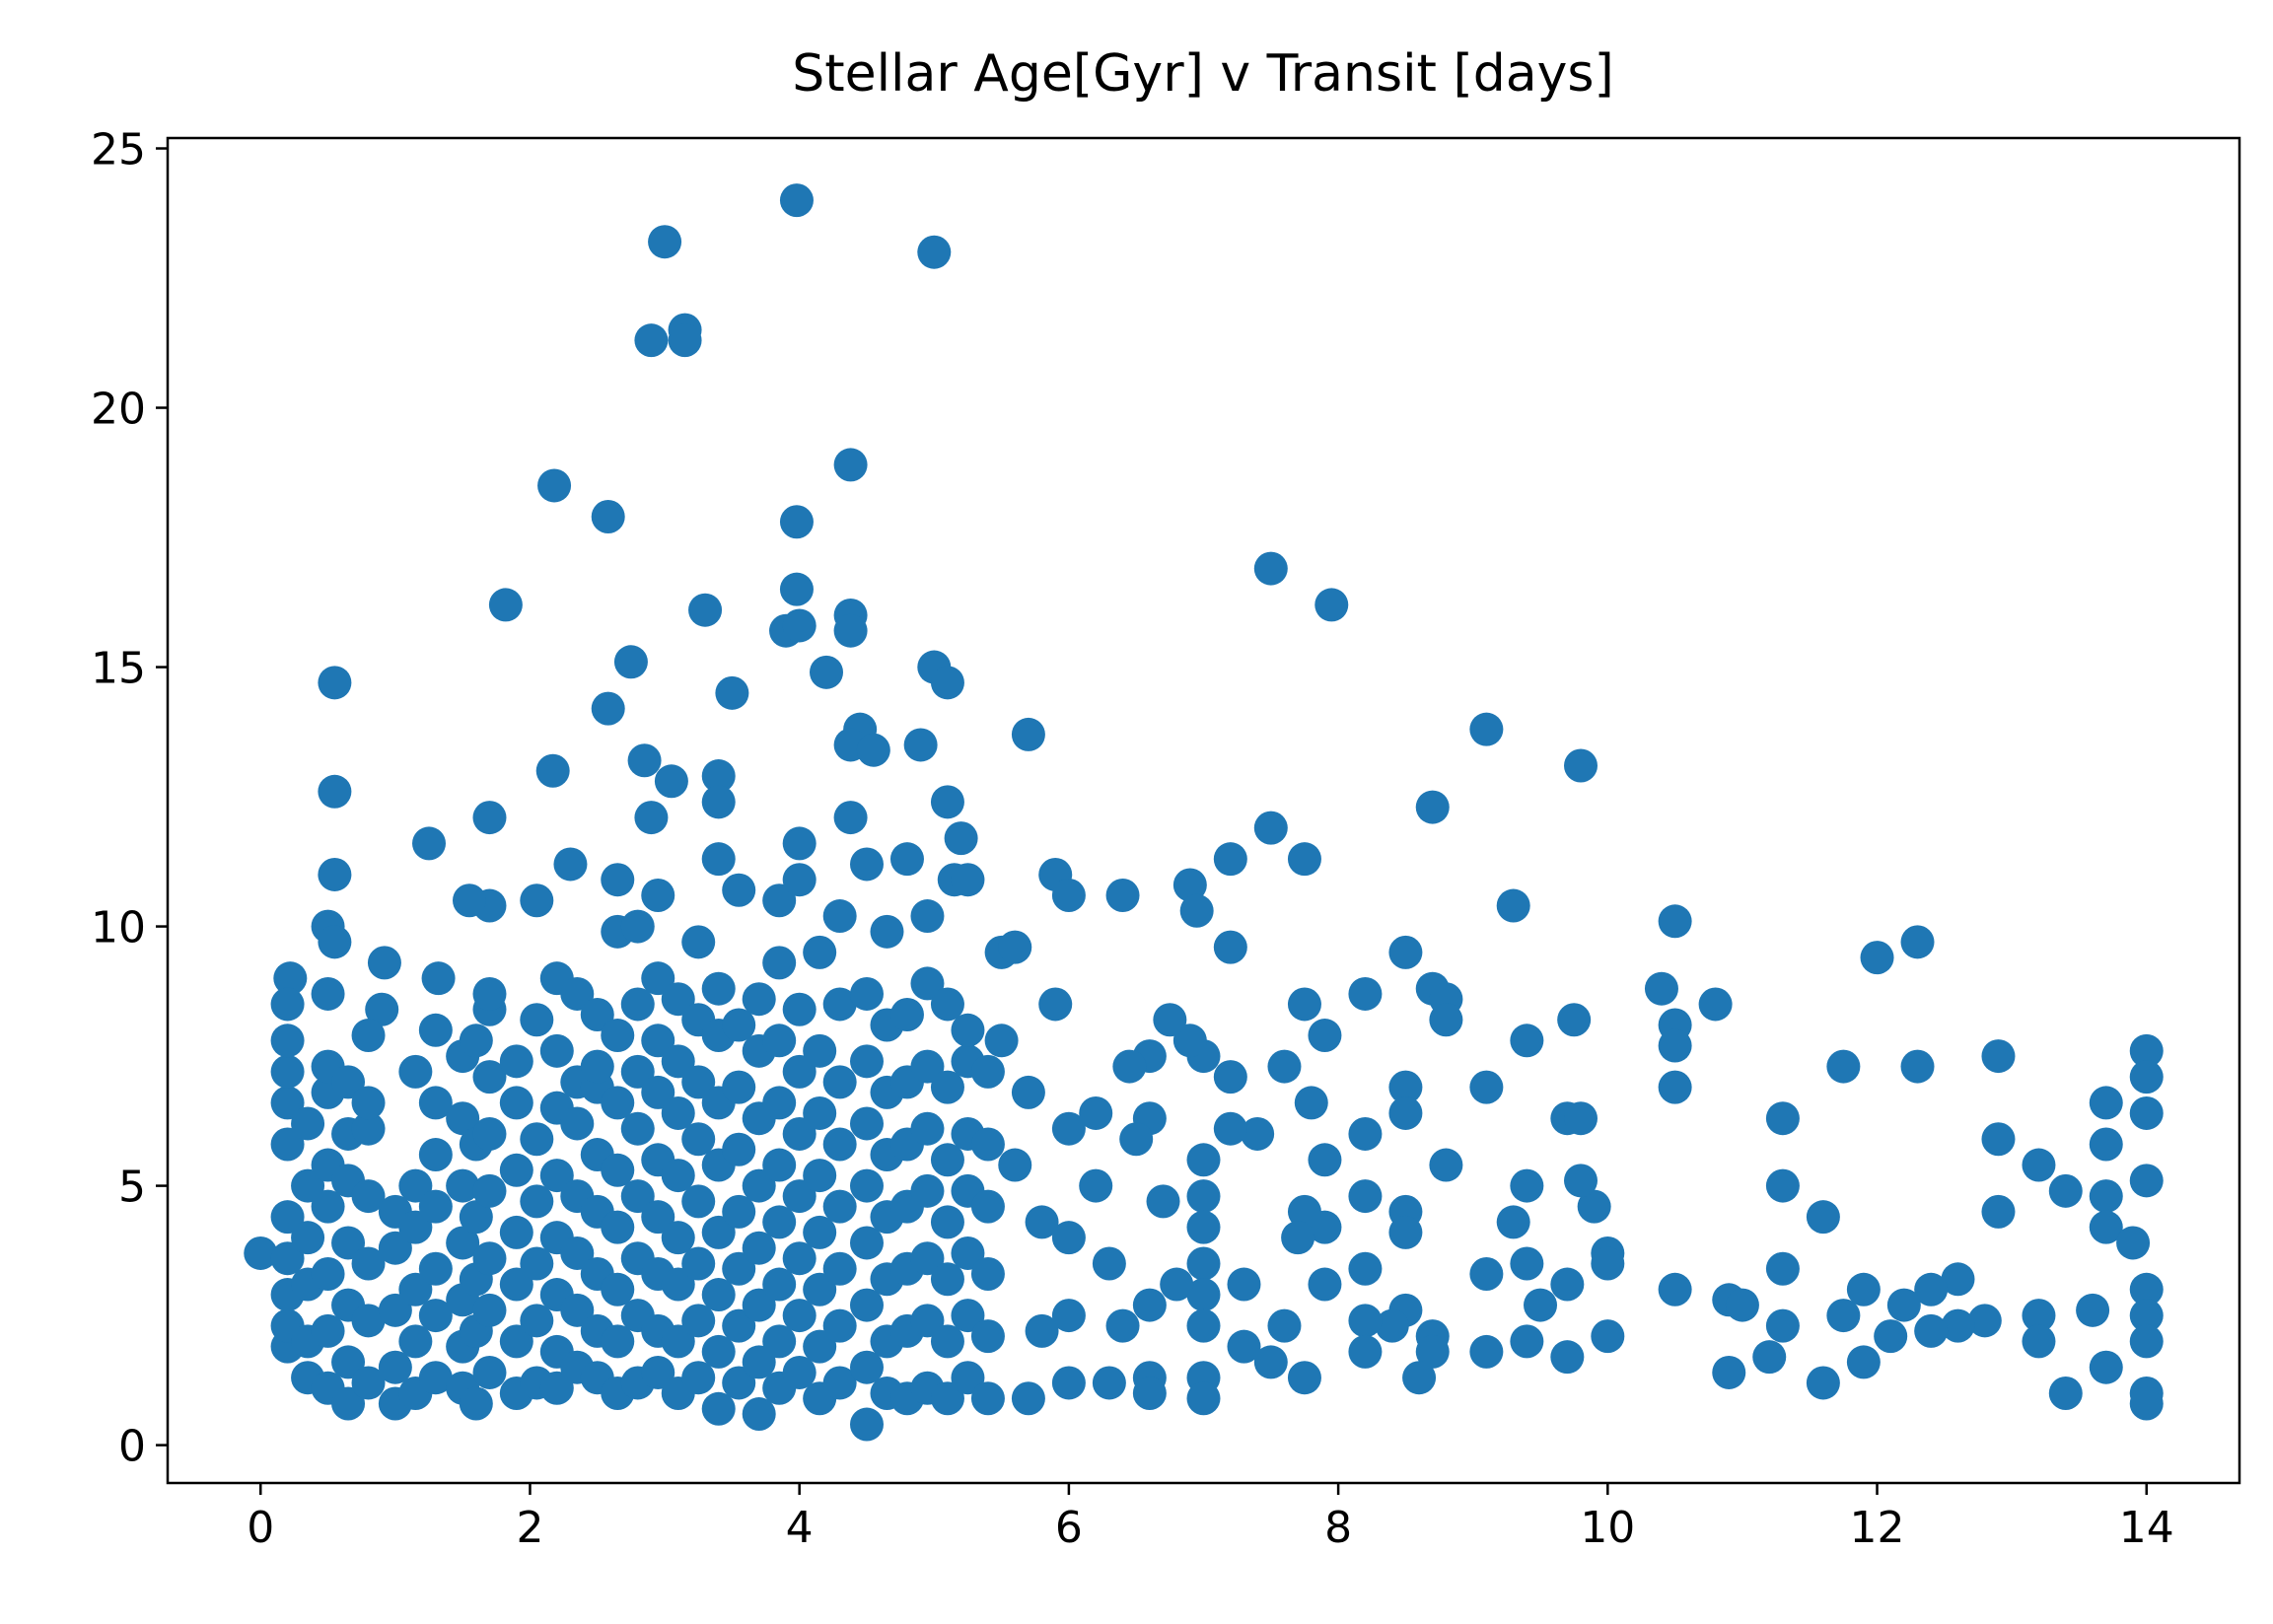  What do you see at coordinates (1069, 1528) in the screenshot?
I see `x-tick-label: 6` at bounding box center [1069, 1528].